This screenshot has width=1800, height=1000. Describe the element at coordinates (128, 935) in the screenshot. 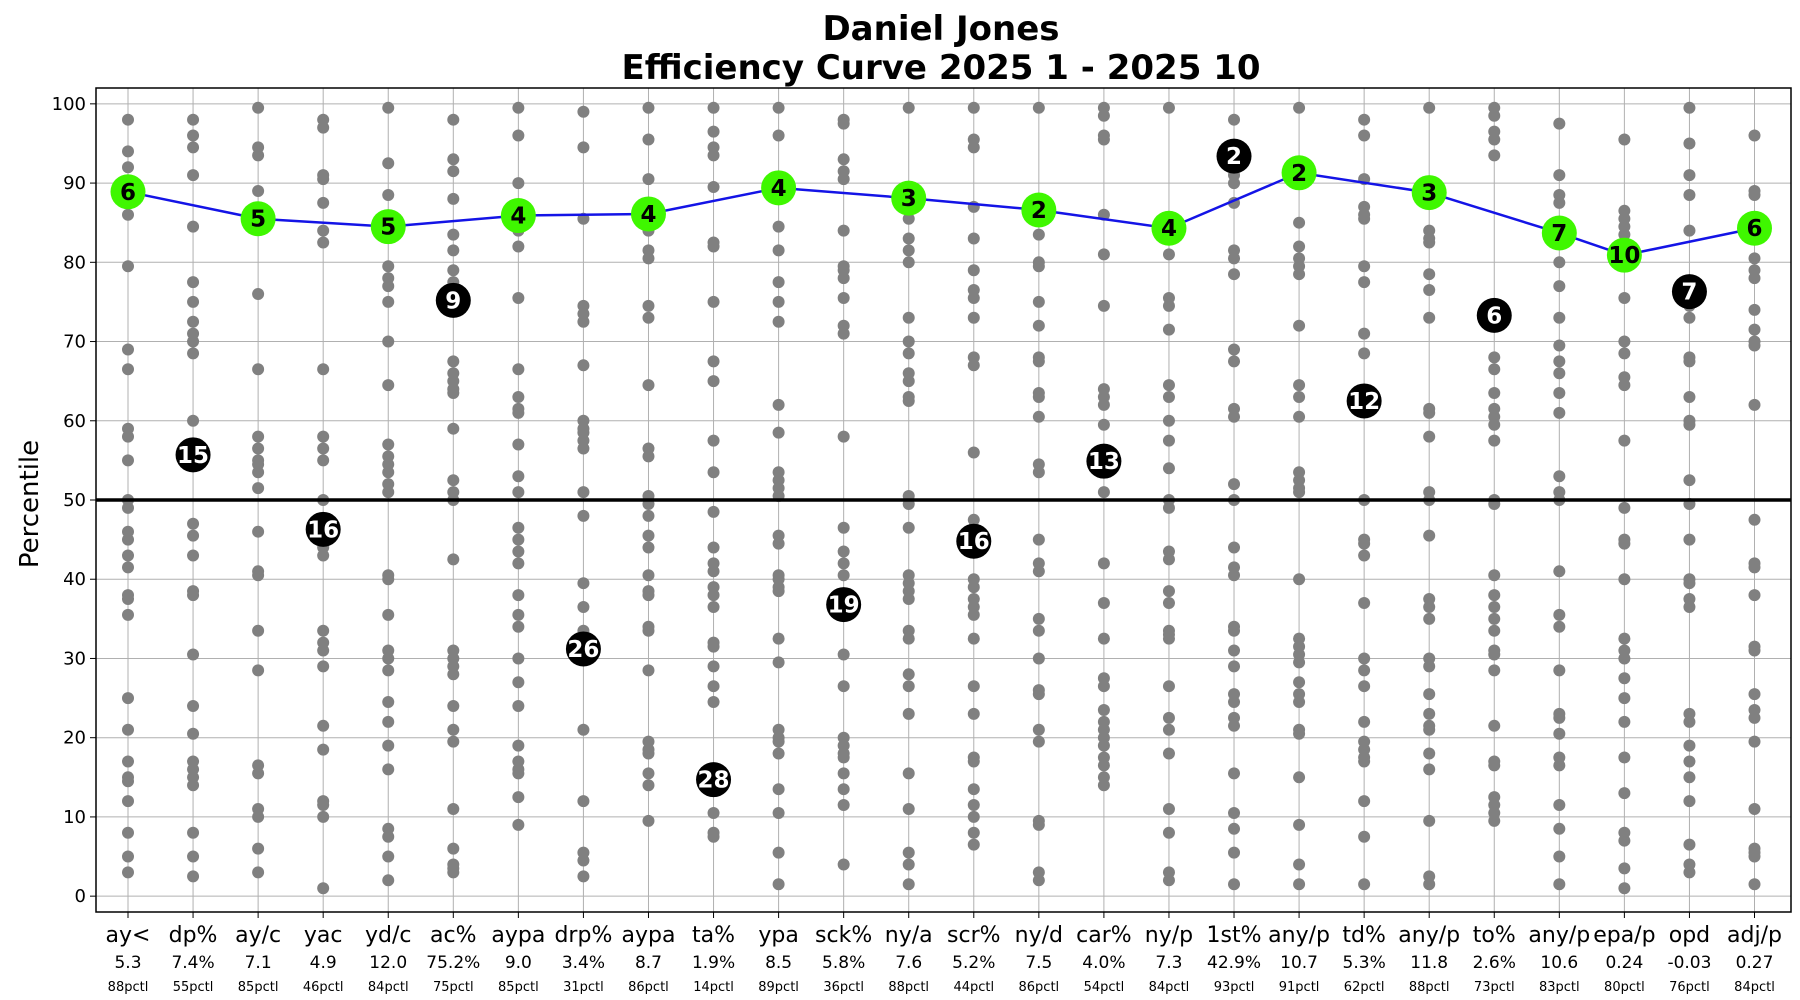

I see `category-label: ay<` at that location.